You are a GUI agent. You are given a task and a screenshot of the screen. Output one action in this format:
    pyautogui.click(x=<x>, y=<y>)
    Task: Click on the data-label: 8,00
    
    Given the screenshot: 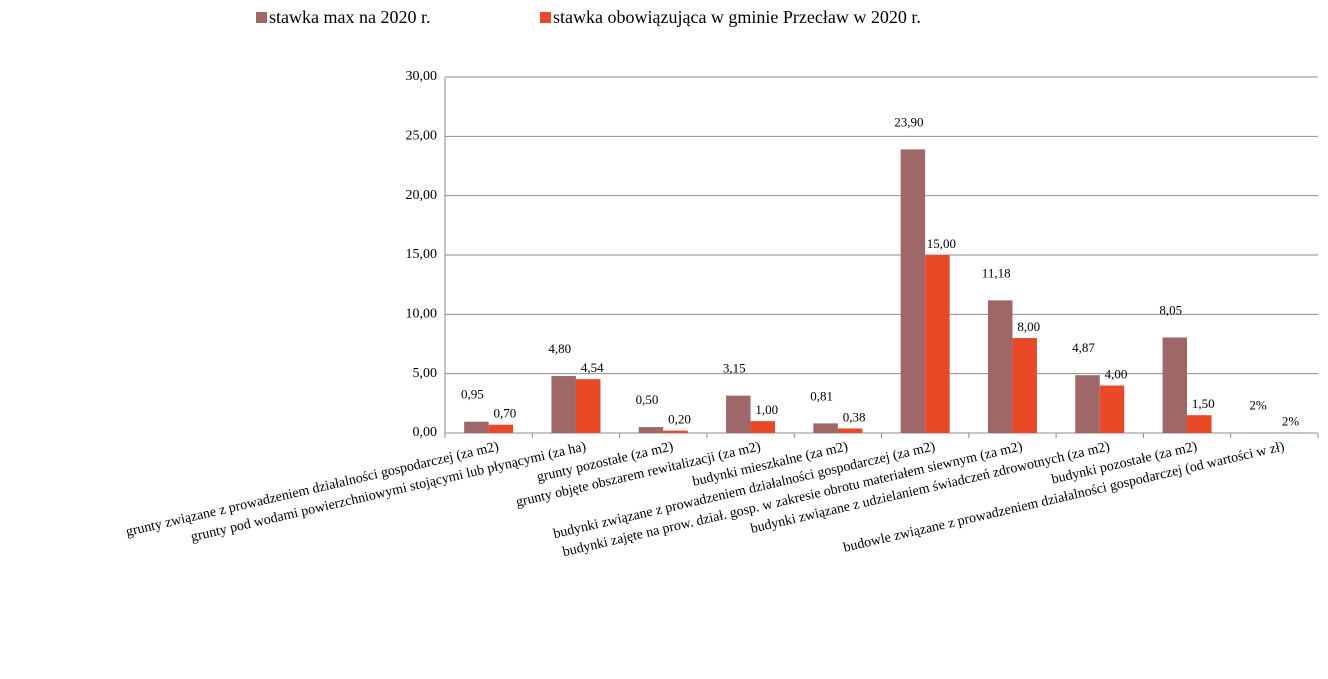 What is the action you would take?
    pyautogui.click(x=1028, y=326)
    